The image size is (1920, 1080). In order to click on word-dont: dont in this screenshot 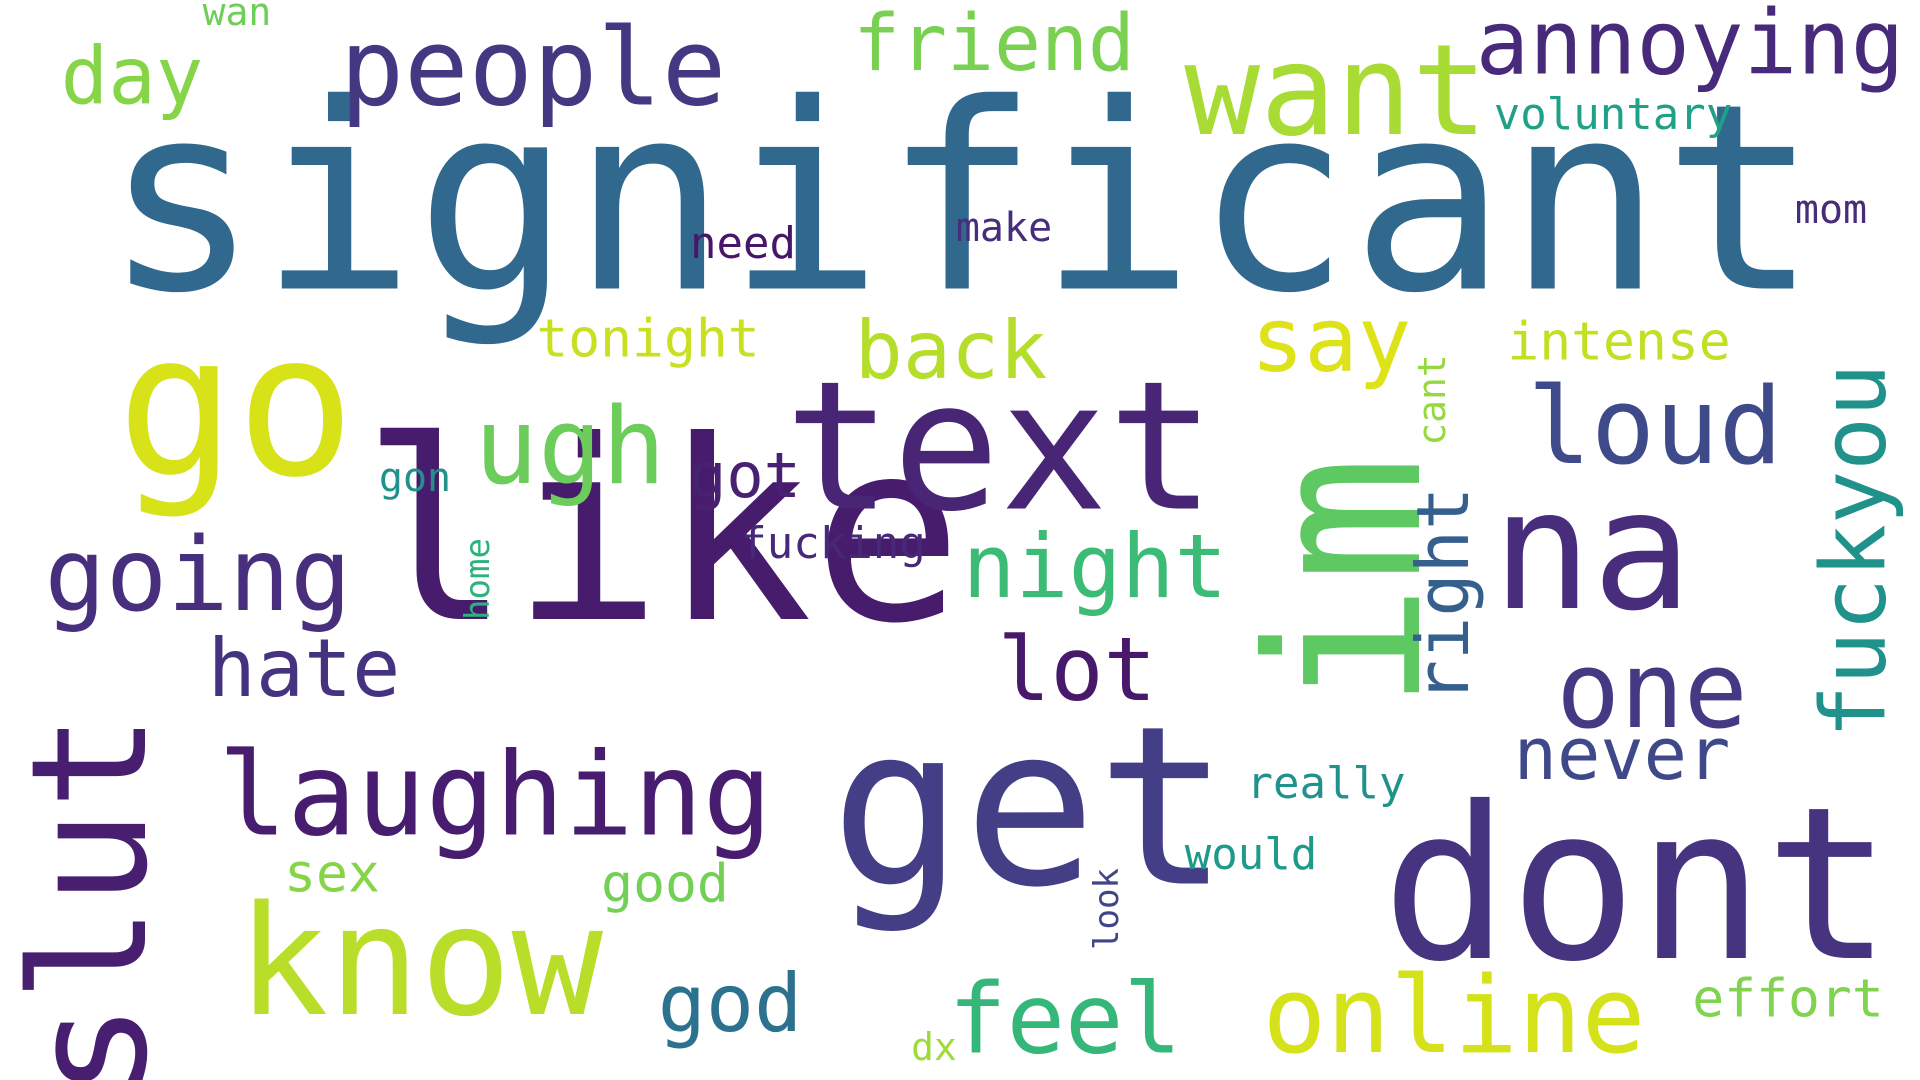, I will do `click(1637, 884)`.